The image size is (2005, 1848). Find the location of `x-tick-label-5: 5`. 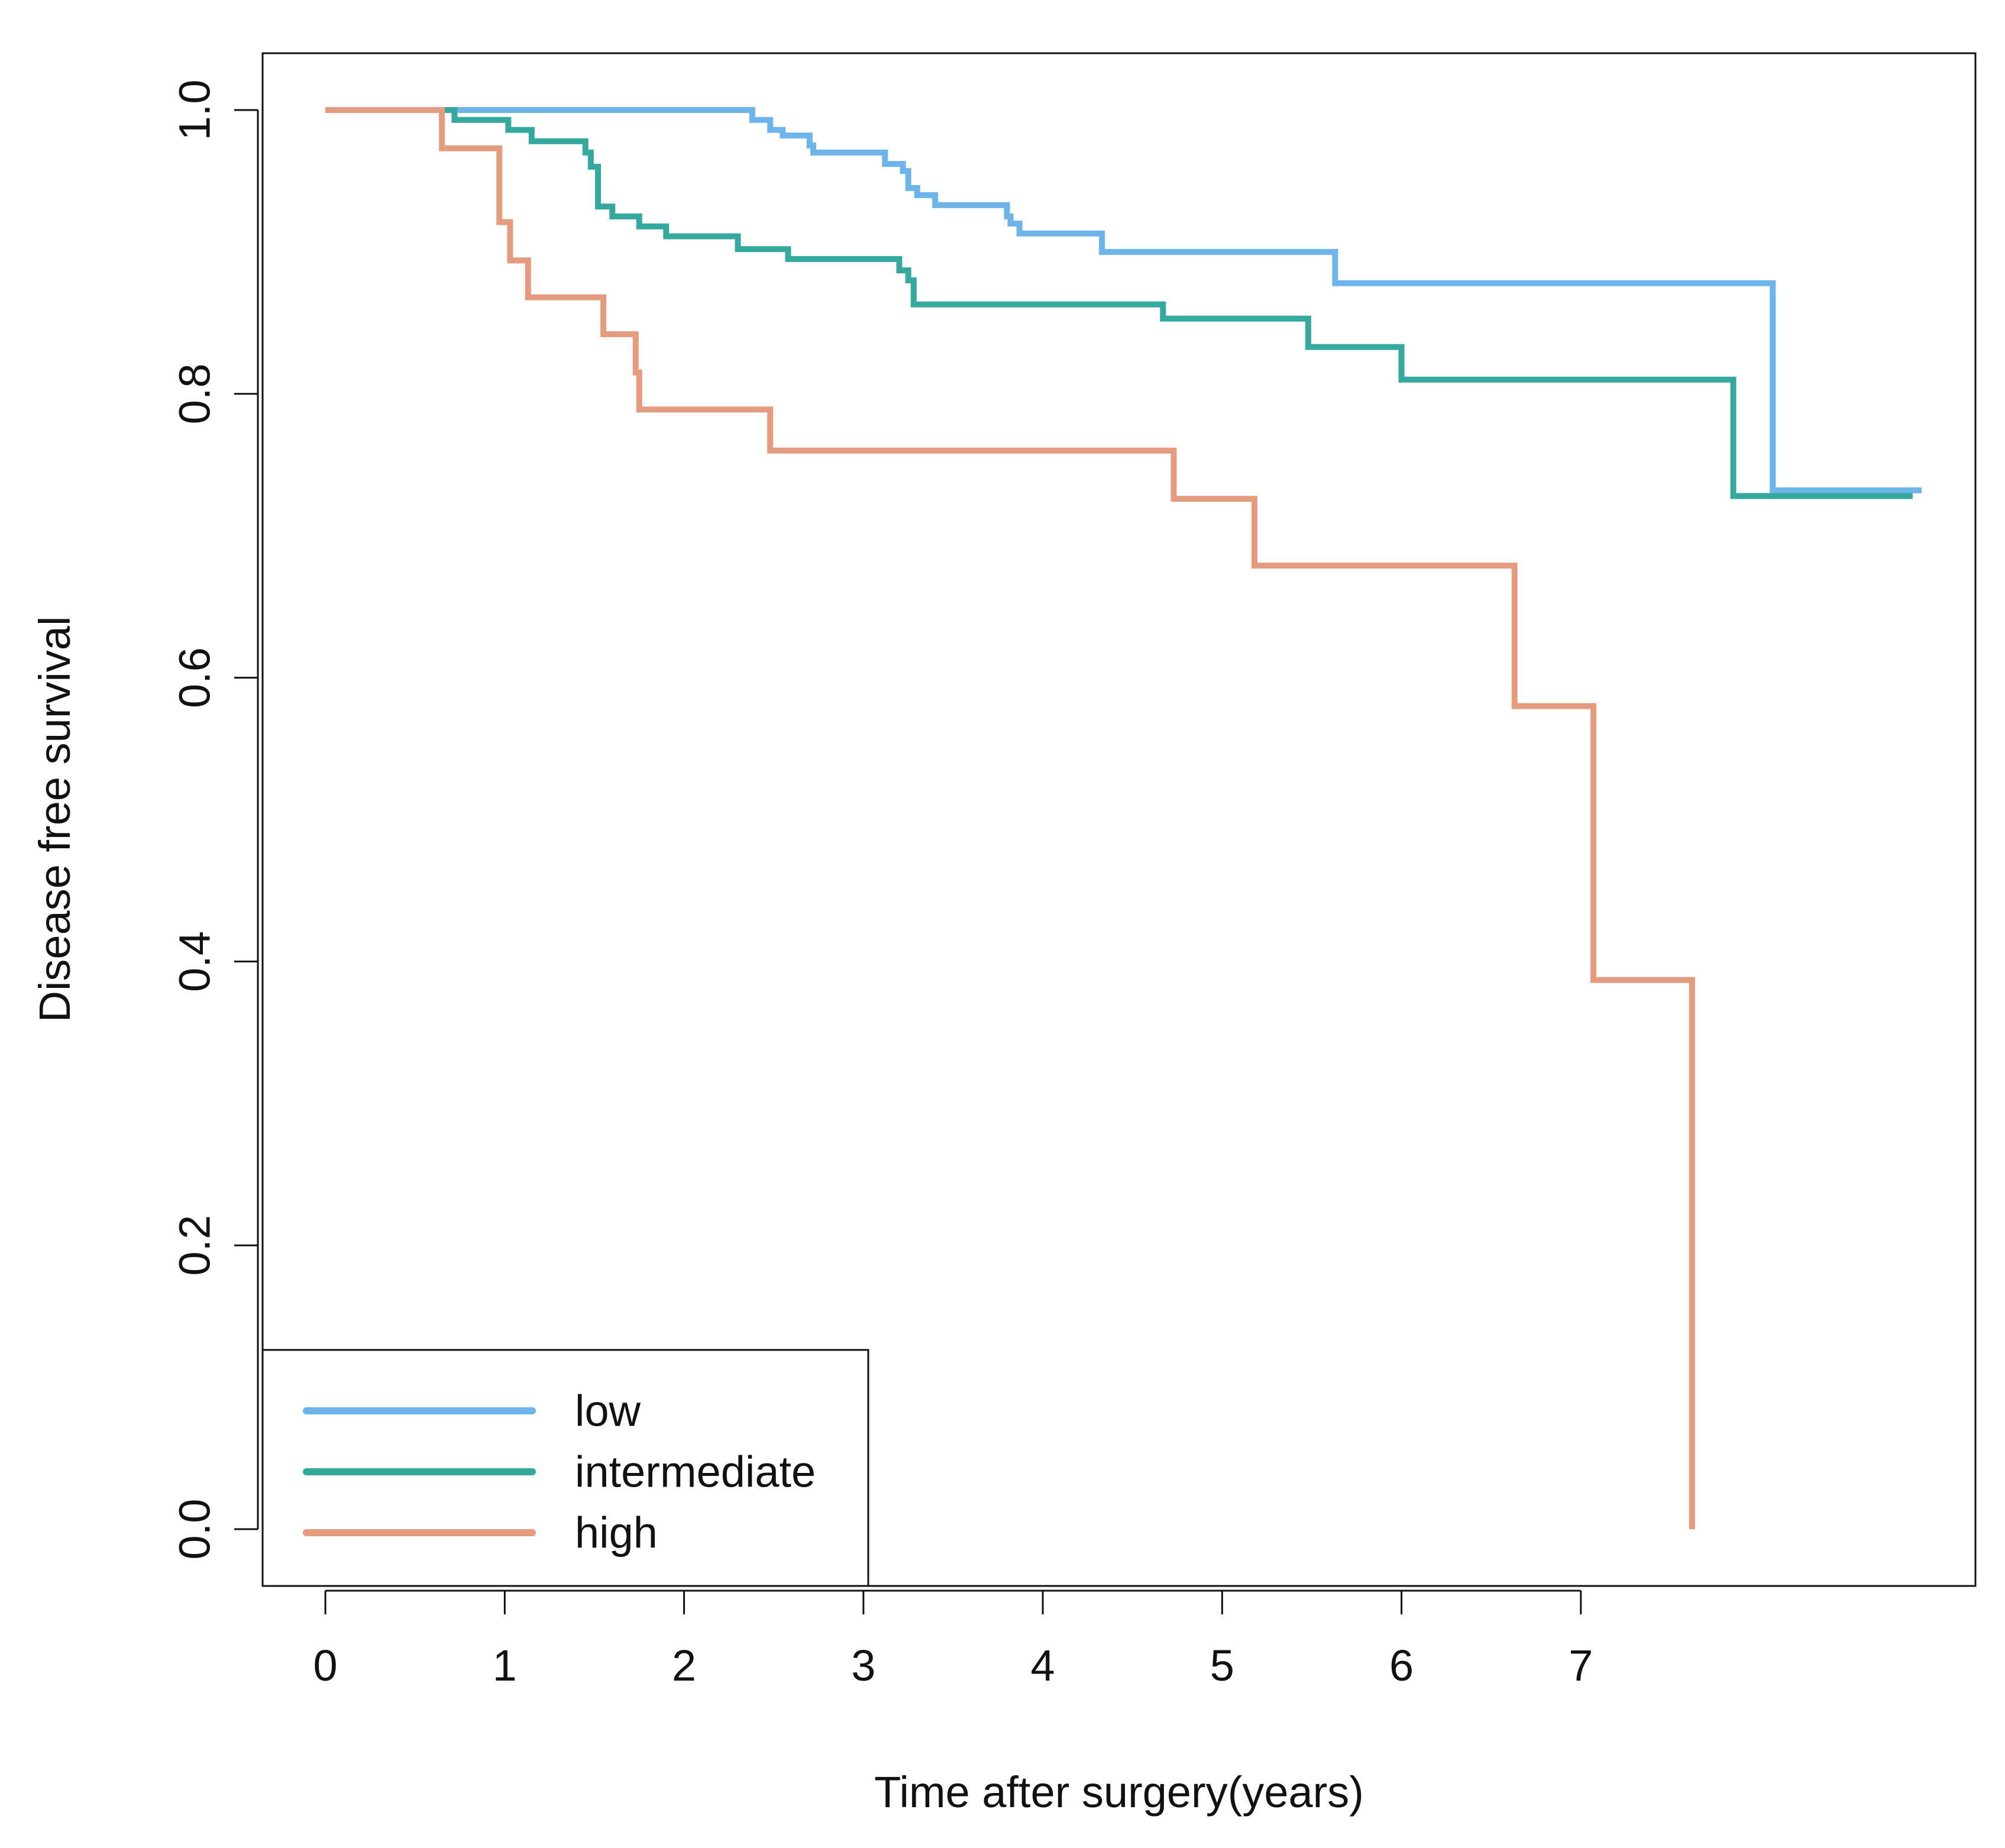

x-tick-label-5: 5 is located at coordinates (1222, 1665).